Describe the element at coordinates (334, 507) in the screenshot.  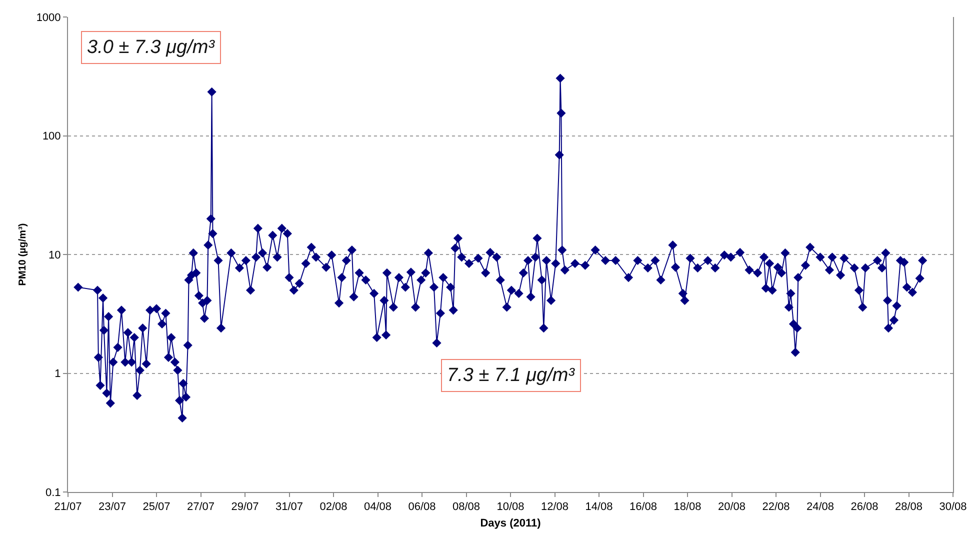
I see `x-tick-label: 02/08` at that location.